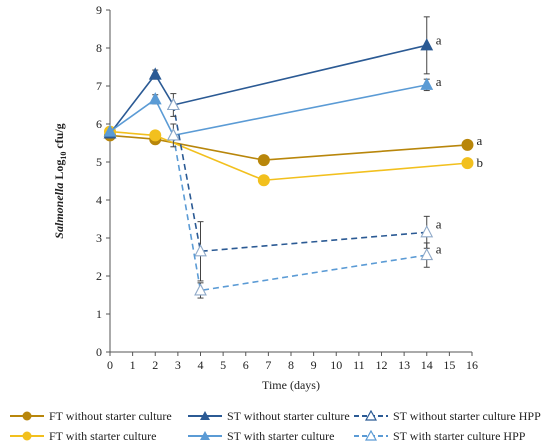  I want to click on x-tick-label: 15, so click(449, 365).